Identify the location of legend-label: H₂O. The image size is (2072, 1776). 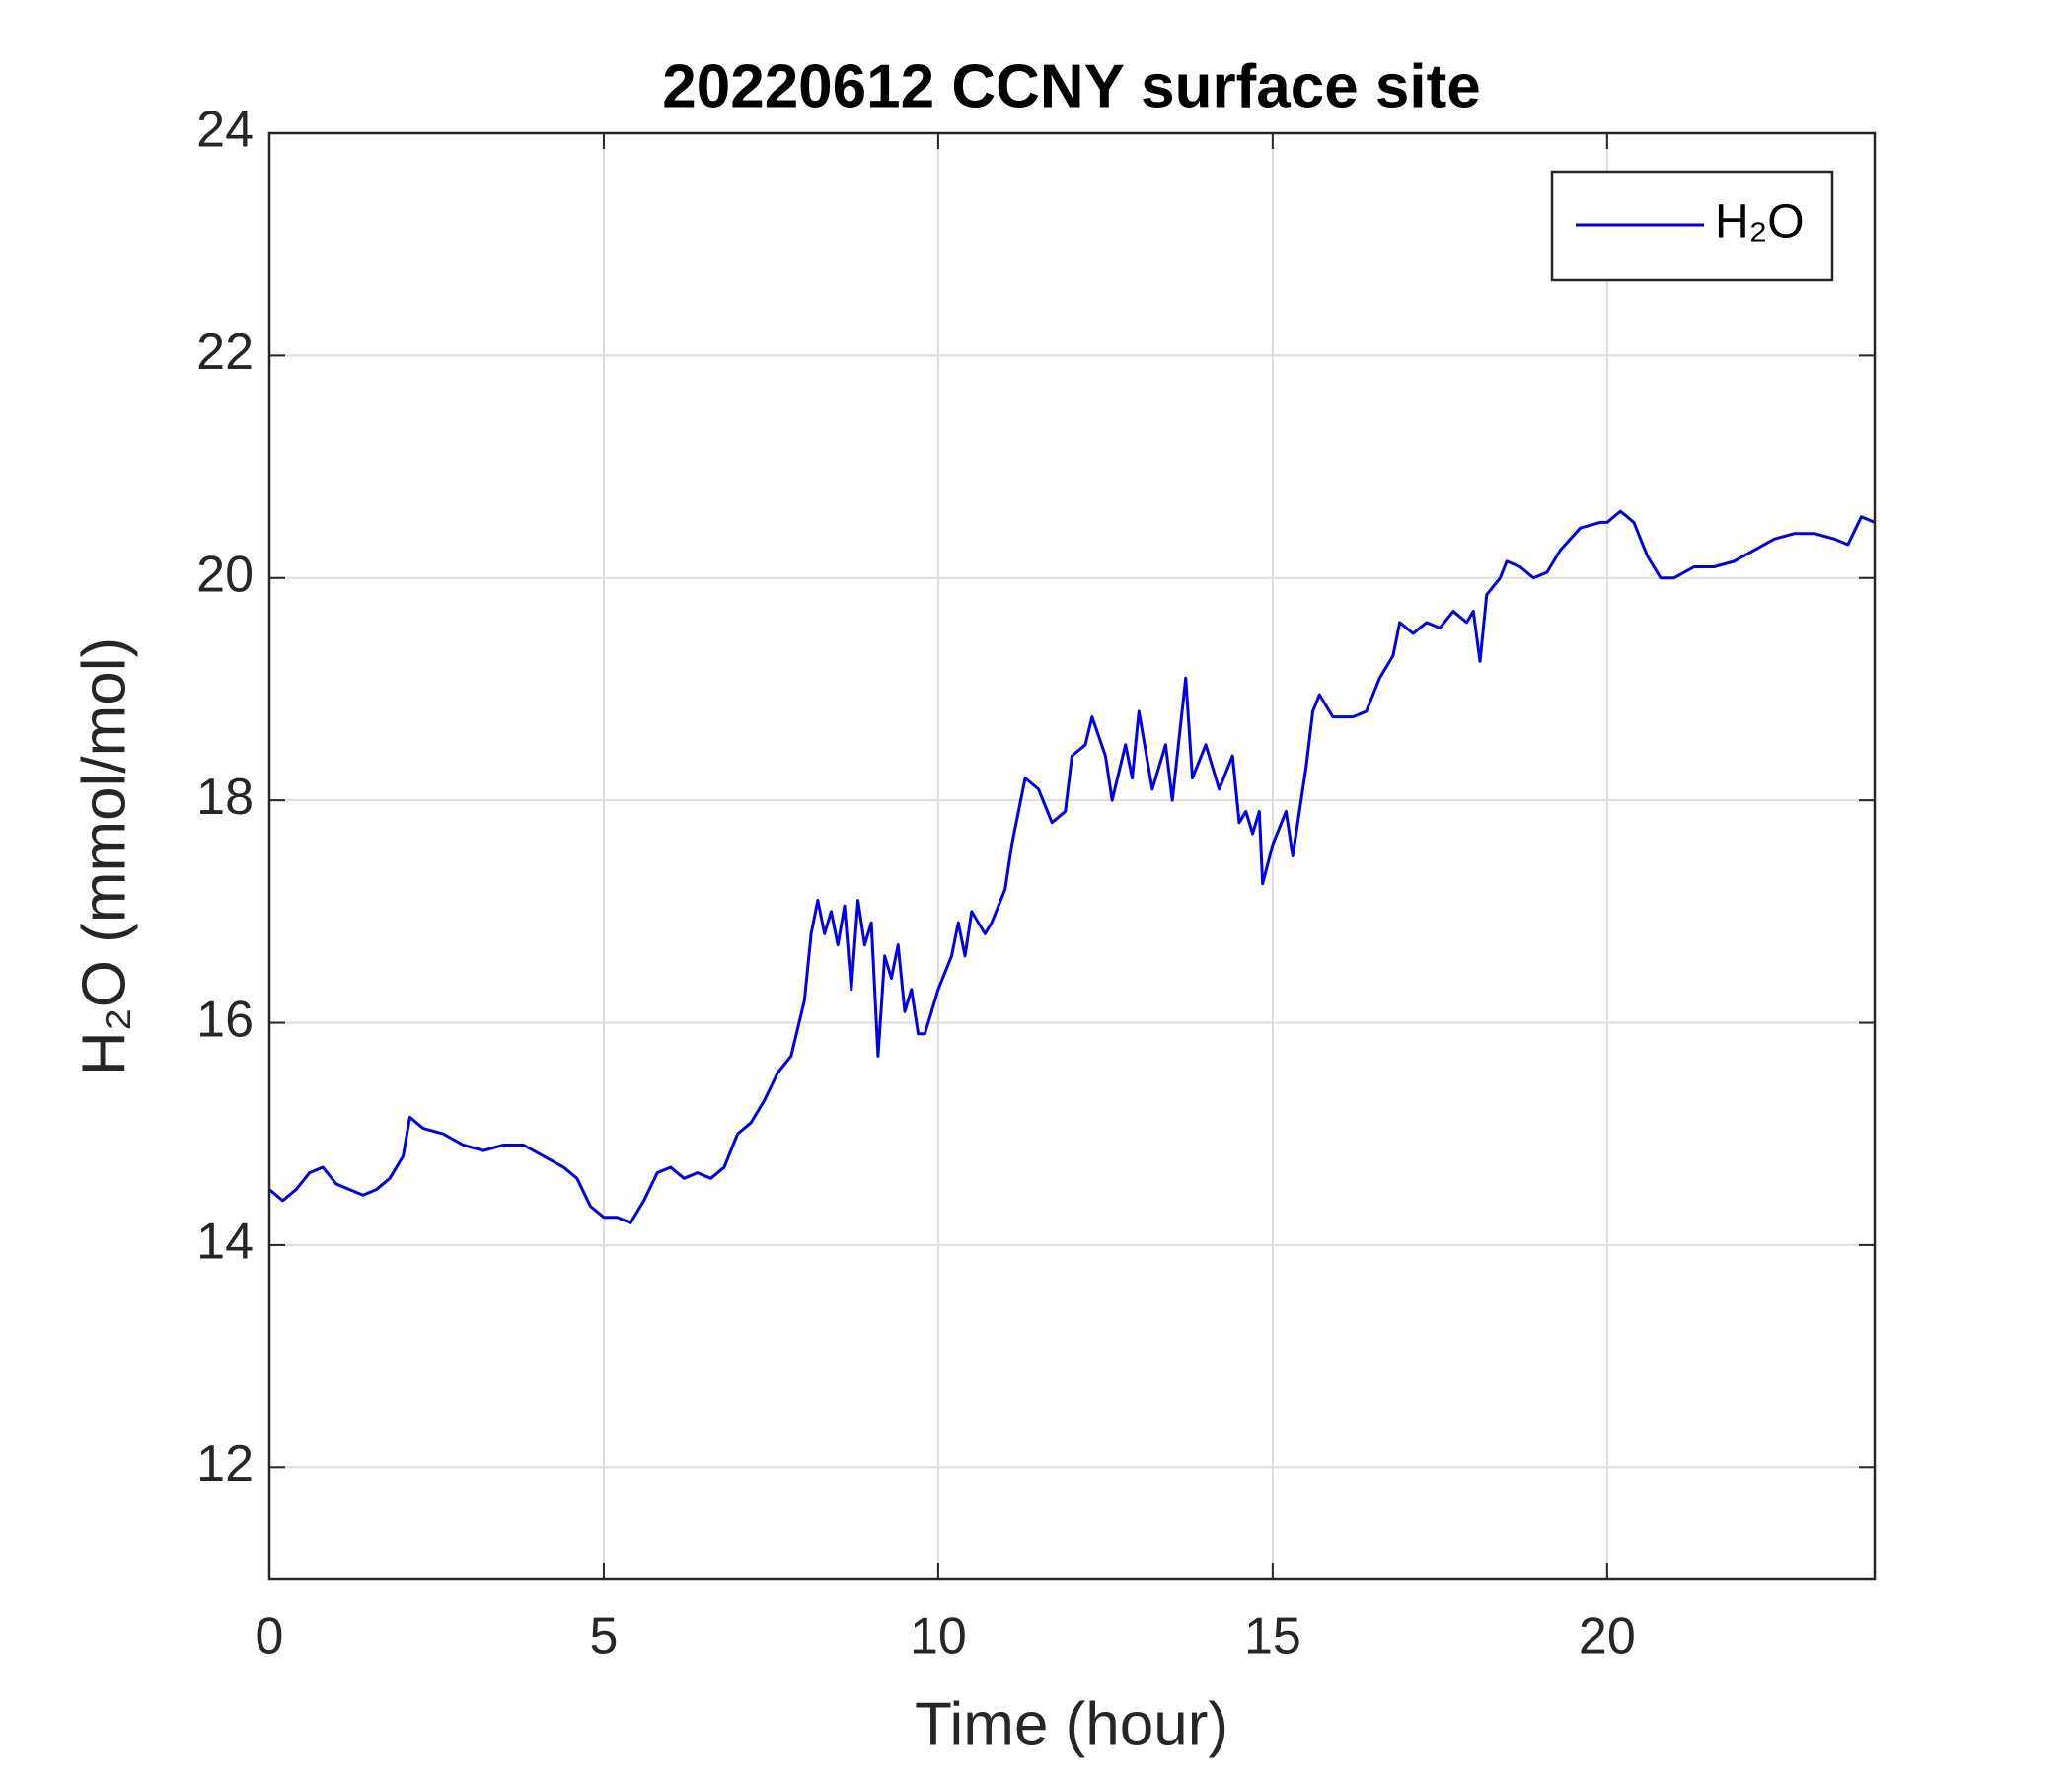
(1760, 223).